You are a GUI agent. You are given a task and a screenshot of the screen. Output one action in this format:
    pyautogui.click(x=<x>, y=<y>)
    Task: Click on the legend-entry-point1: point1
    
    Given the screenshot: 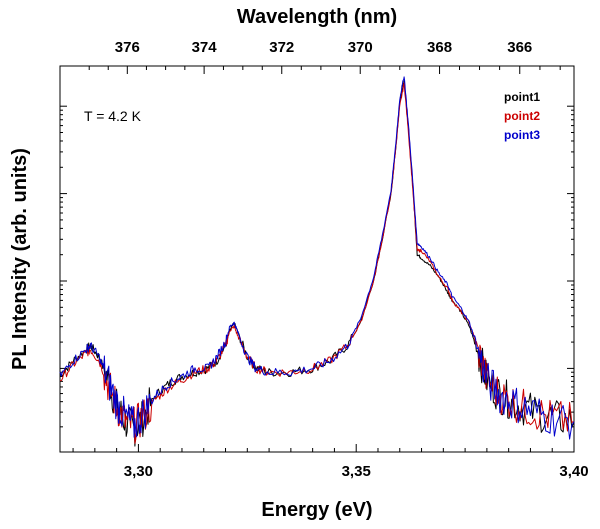 What is the action you would take?
    pyautogui.click(x=522, y=97)
    